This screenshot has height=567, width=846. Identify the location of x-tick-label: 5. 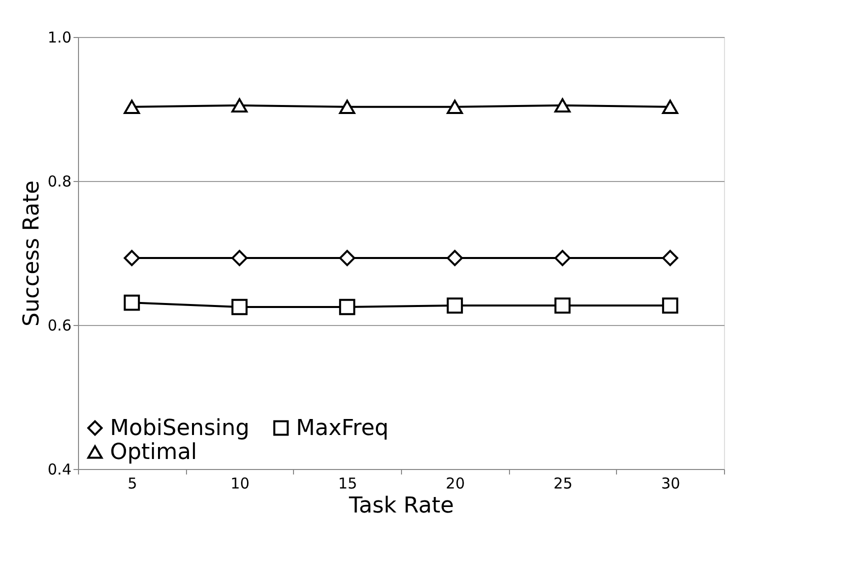
(133, 483).